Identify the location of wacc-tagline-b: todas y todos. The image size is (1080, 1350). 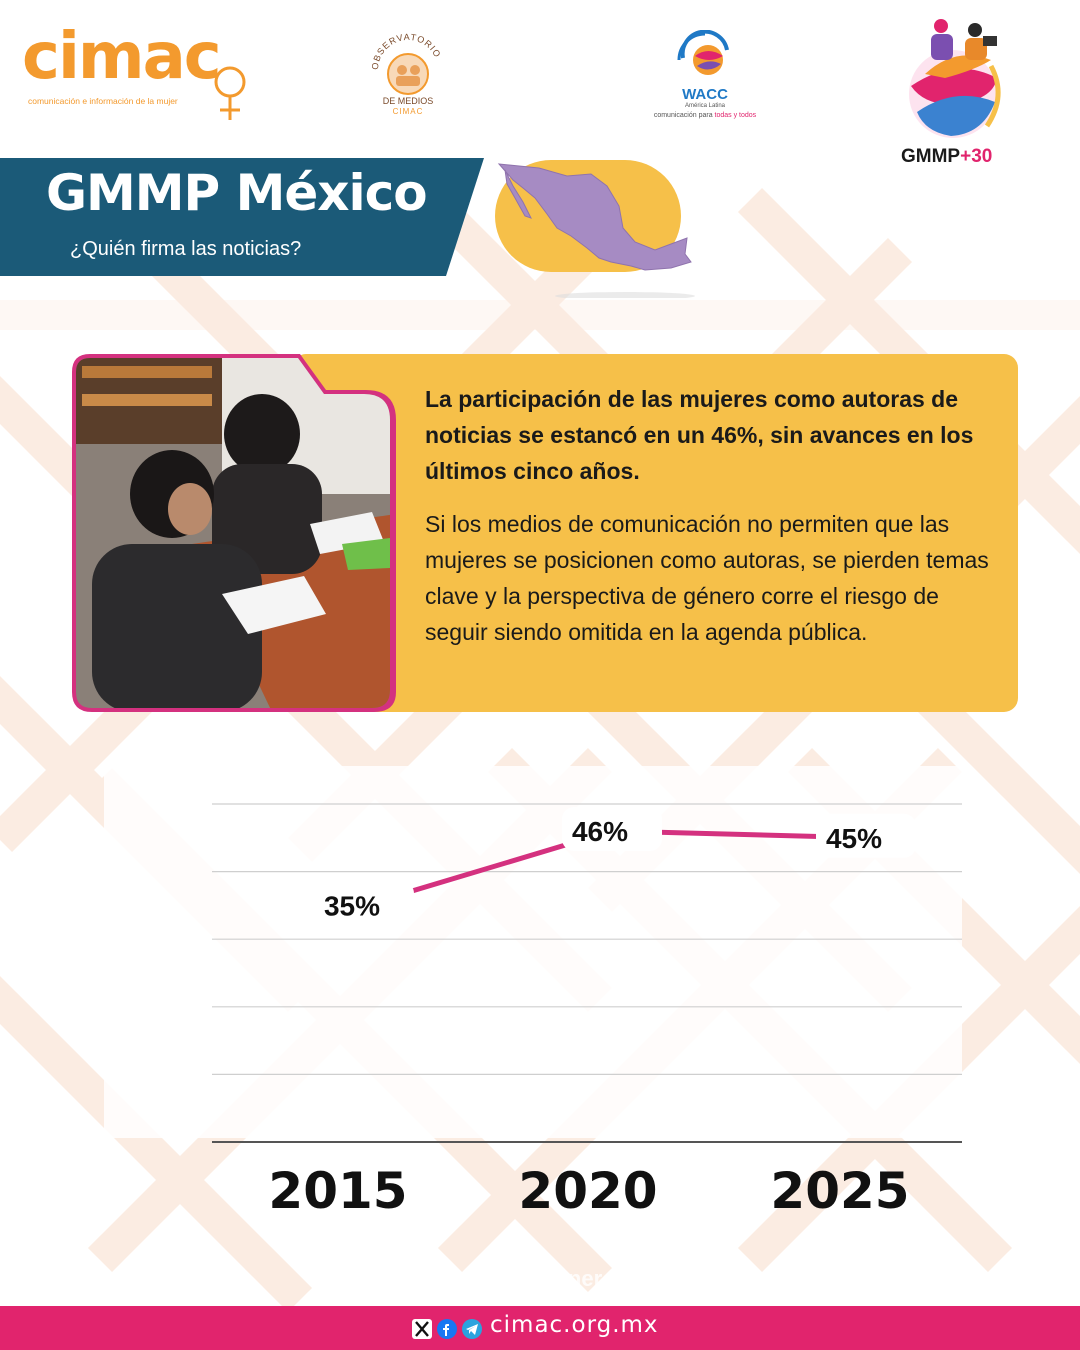
(735, 115).